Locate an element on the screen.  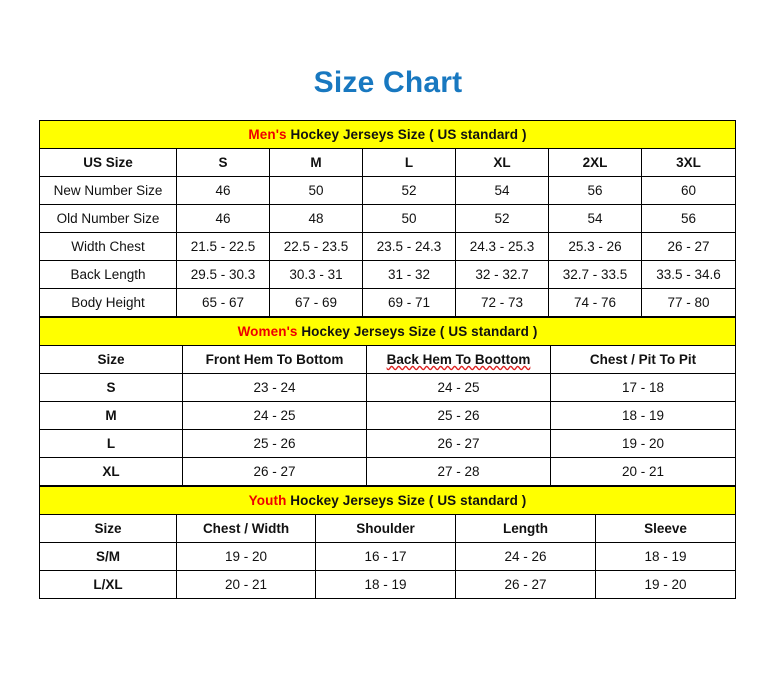
table-row: L/XL 20 - 21 18 - 19 26 - 27 19 - 20 is located at coordinates (388, 584).